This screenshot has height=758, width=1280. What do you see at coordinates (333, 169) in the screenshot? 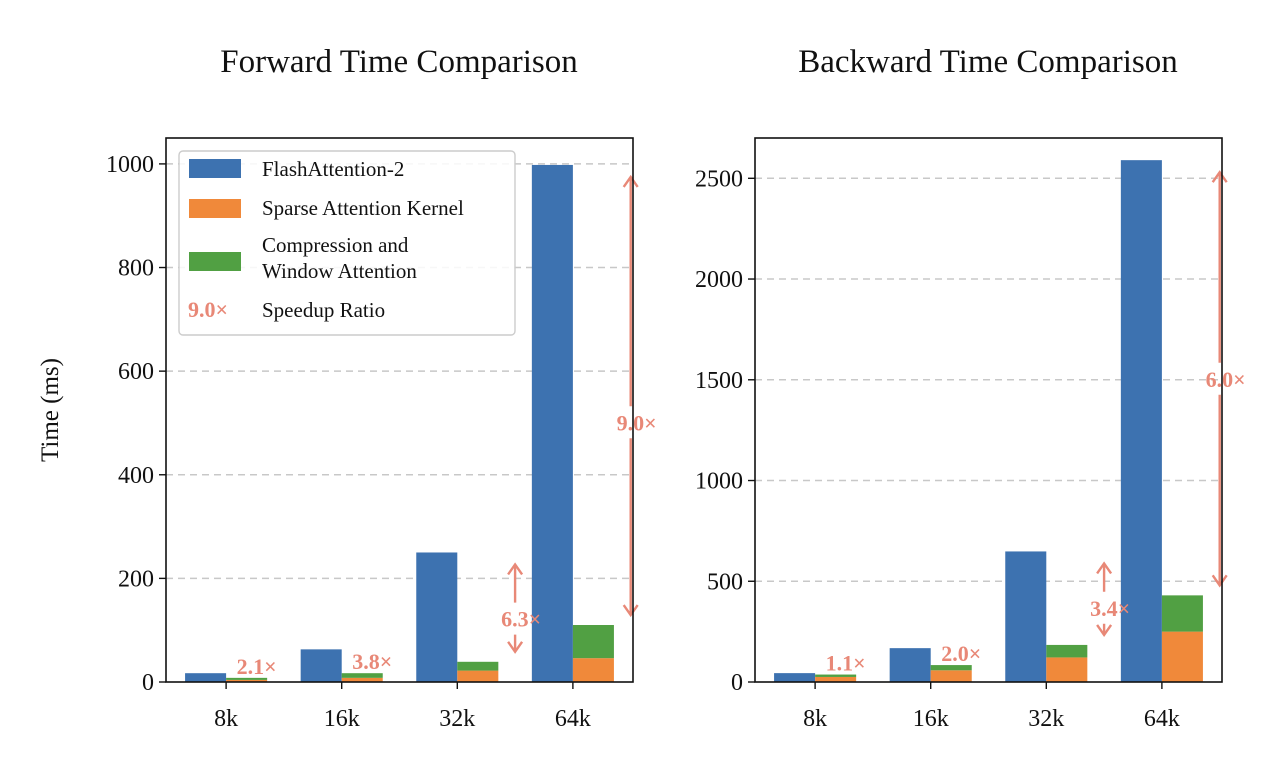
I see `legend-label-flash: FlashAttention-2` at bounding box center [333, 169].